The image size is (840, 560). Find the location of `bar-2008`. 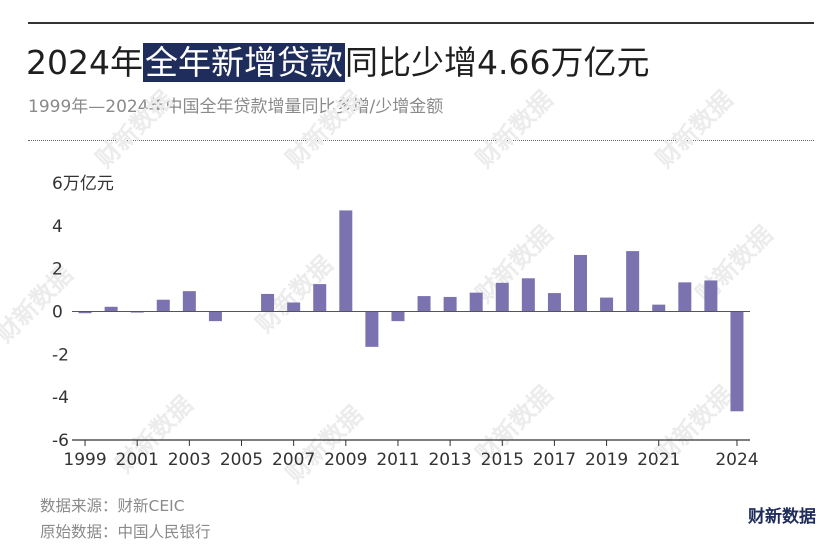

bar-2008 is located at coordinates (320, 298).